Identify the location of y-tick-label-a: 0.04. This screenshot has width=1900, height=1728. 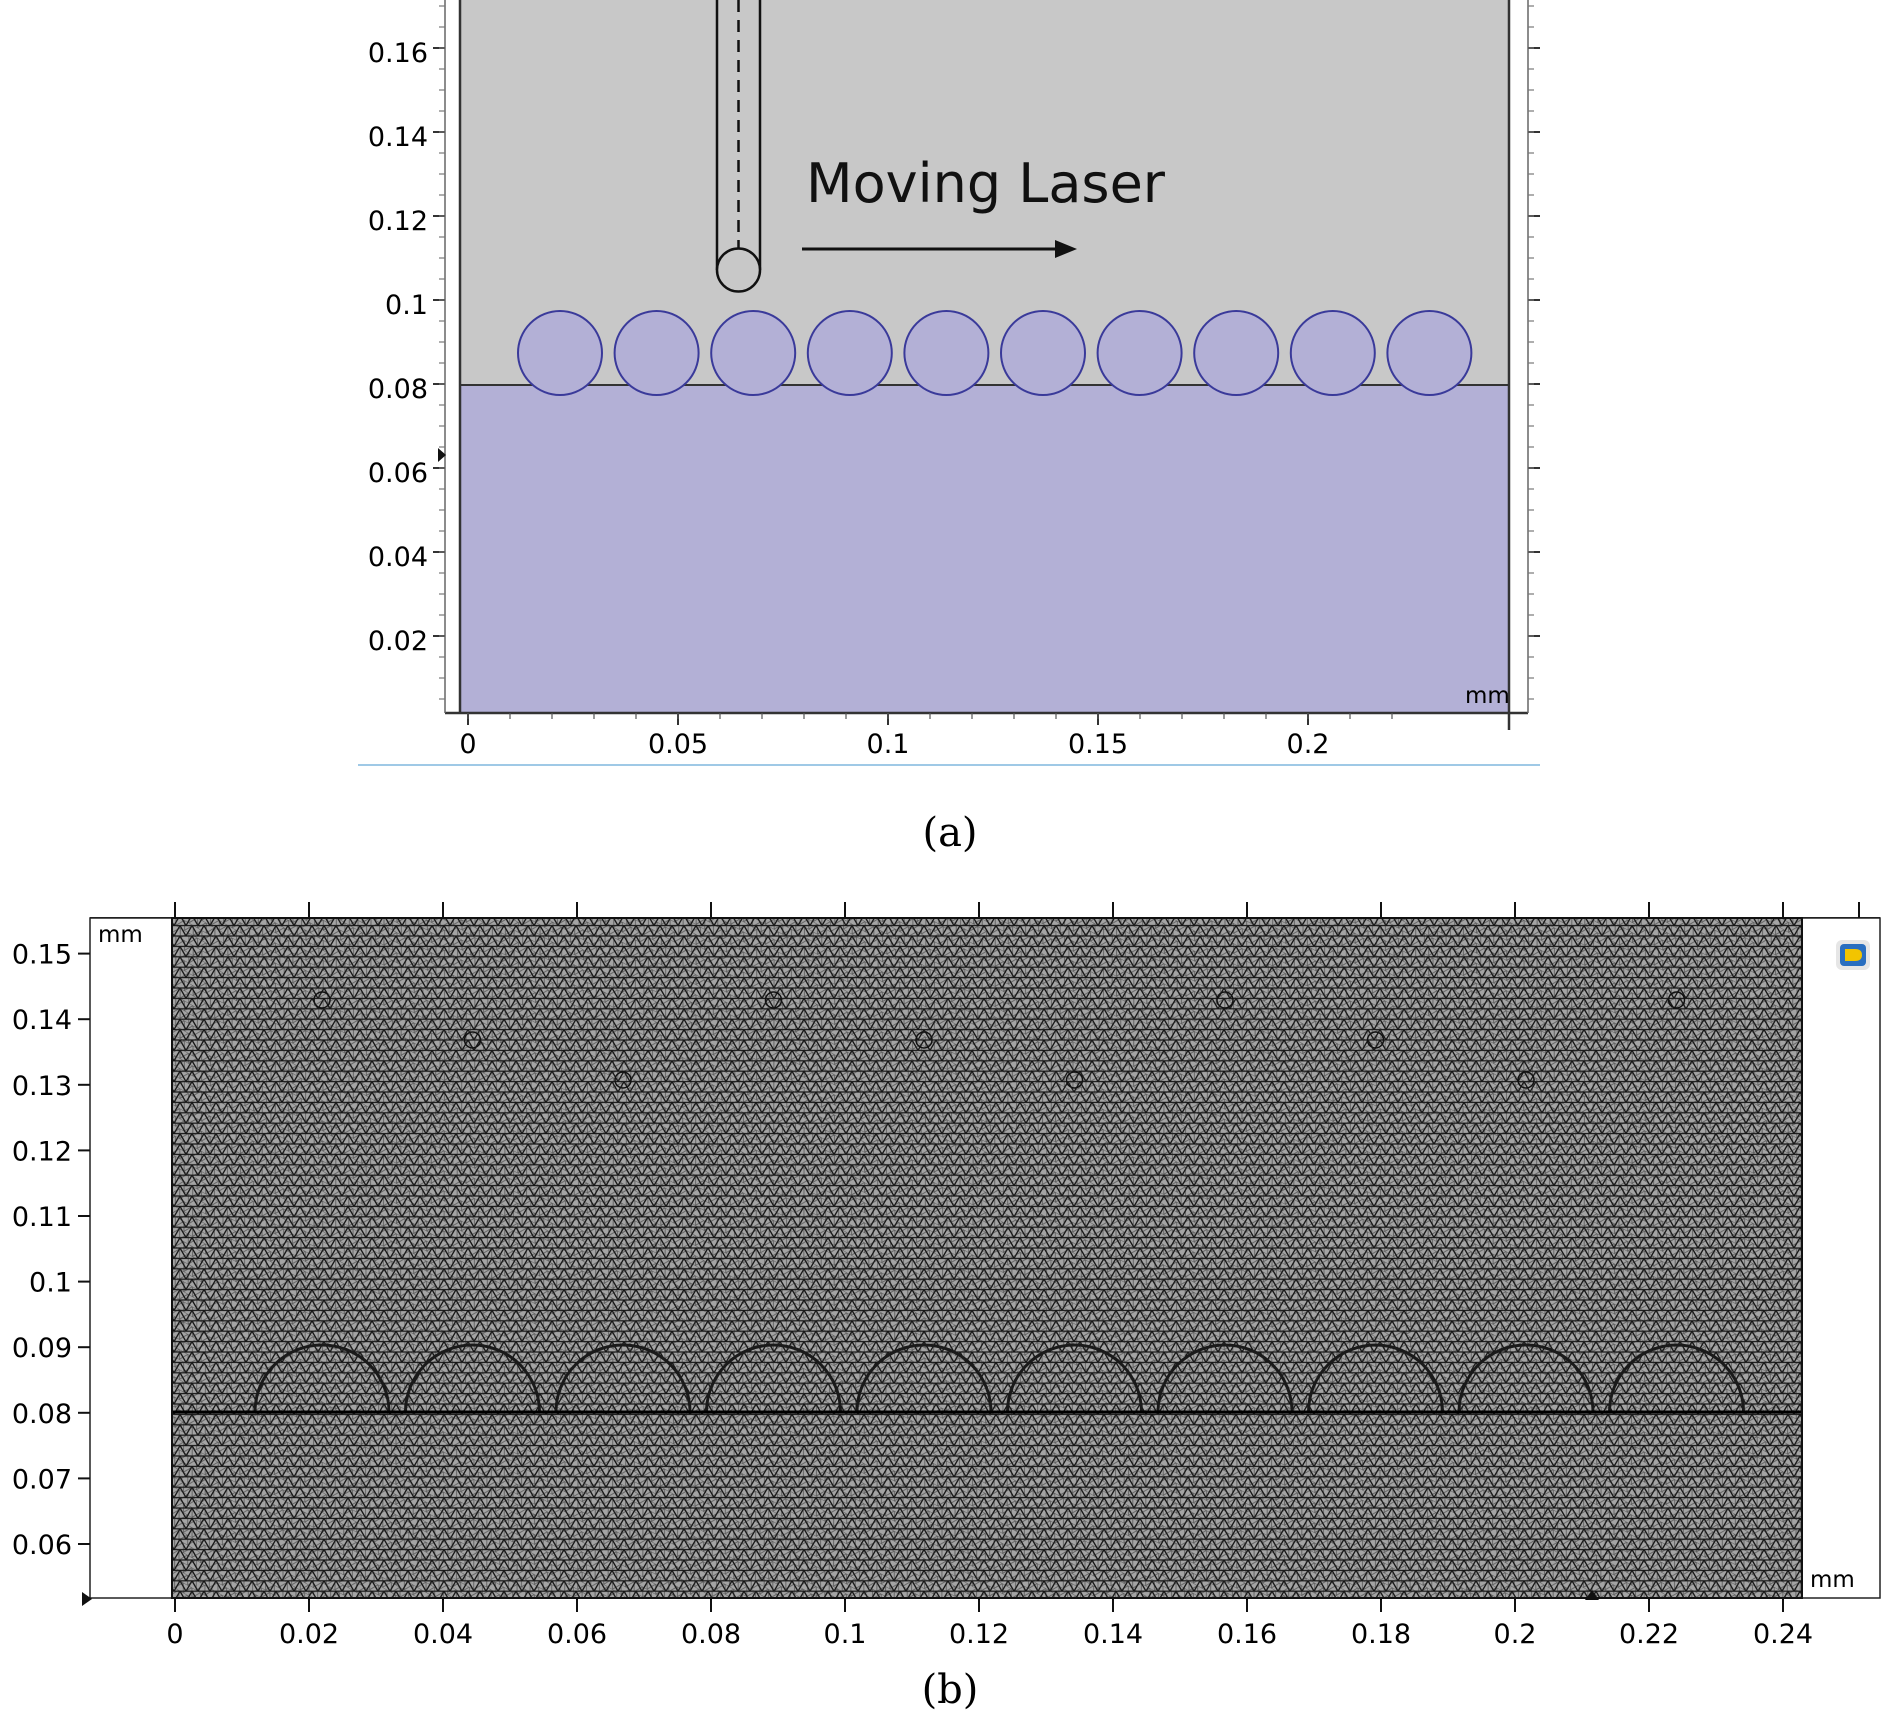
(398, 557).